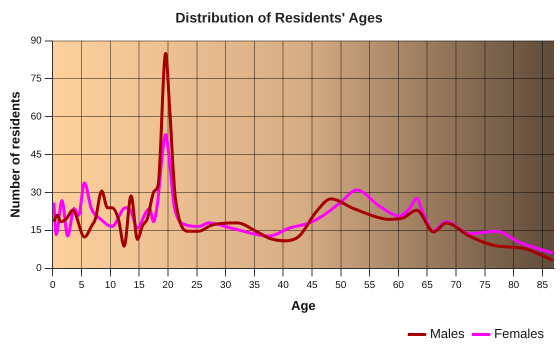 This screenshot has width=560, height=353. I want to click on y-axis-title: Number of residents, so click(14, 154).